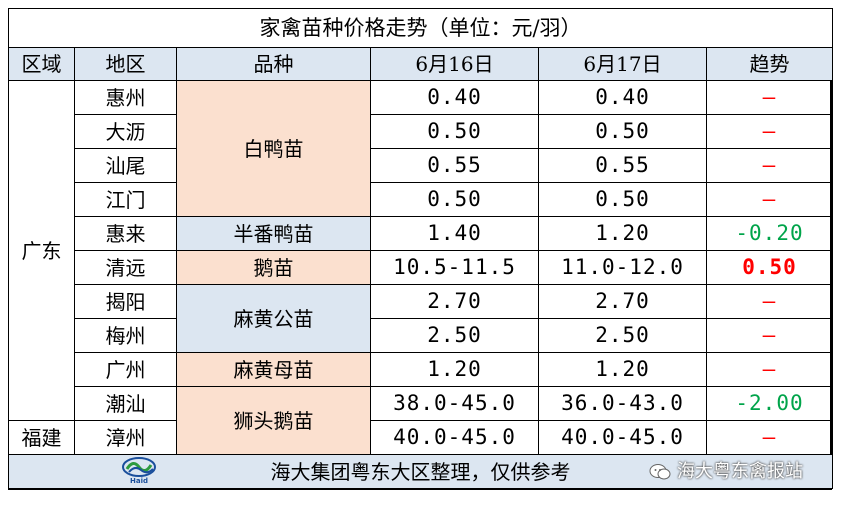 The width and height of the screenshot is (844, 507). What do you see at coordinates (622, 437) in the screenshot?
I see `price-date2: 40.0-45.0` at bounding box center [622, 437].